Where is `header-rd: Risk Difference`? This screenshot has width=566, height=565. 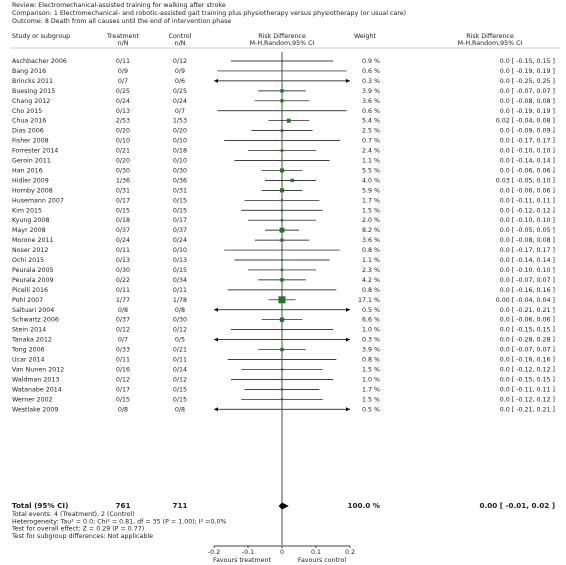 header-rd: Risk Difference is located at coordinates (282, 36).